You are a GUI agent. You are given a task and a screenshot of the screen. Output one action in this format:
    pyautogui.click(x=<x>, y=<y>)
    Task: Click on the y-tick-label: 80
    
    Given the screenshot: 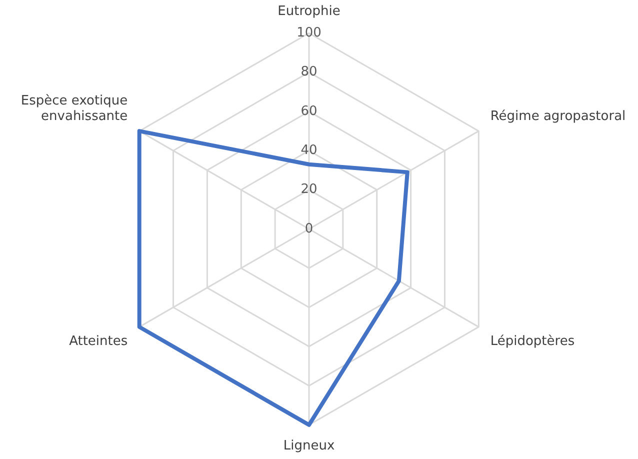 What is the action you would take?
    pyautogui.click(x=309, y=72)
    